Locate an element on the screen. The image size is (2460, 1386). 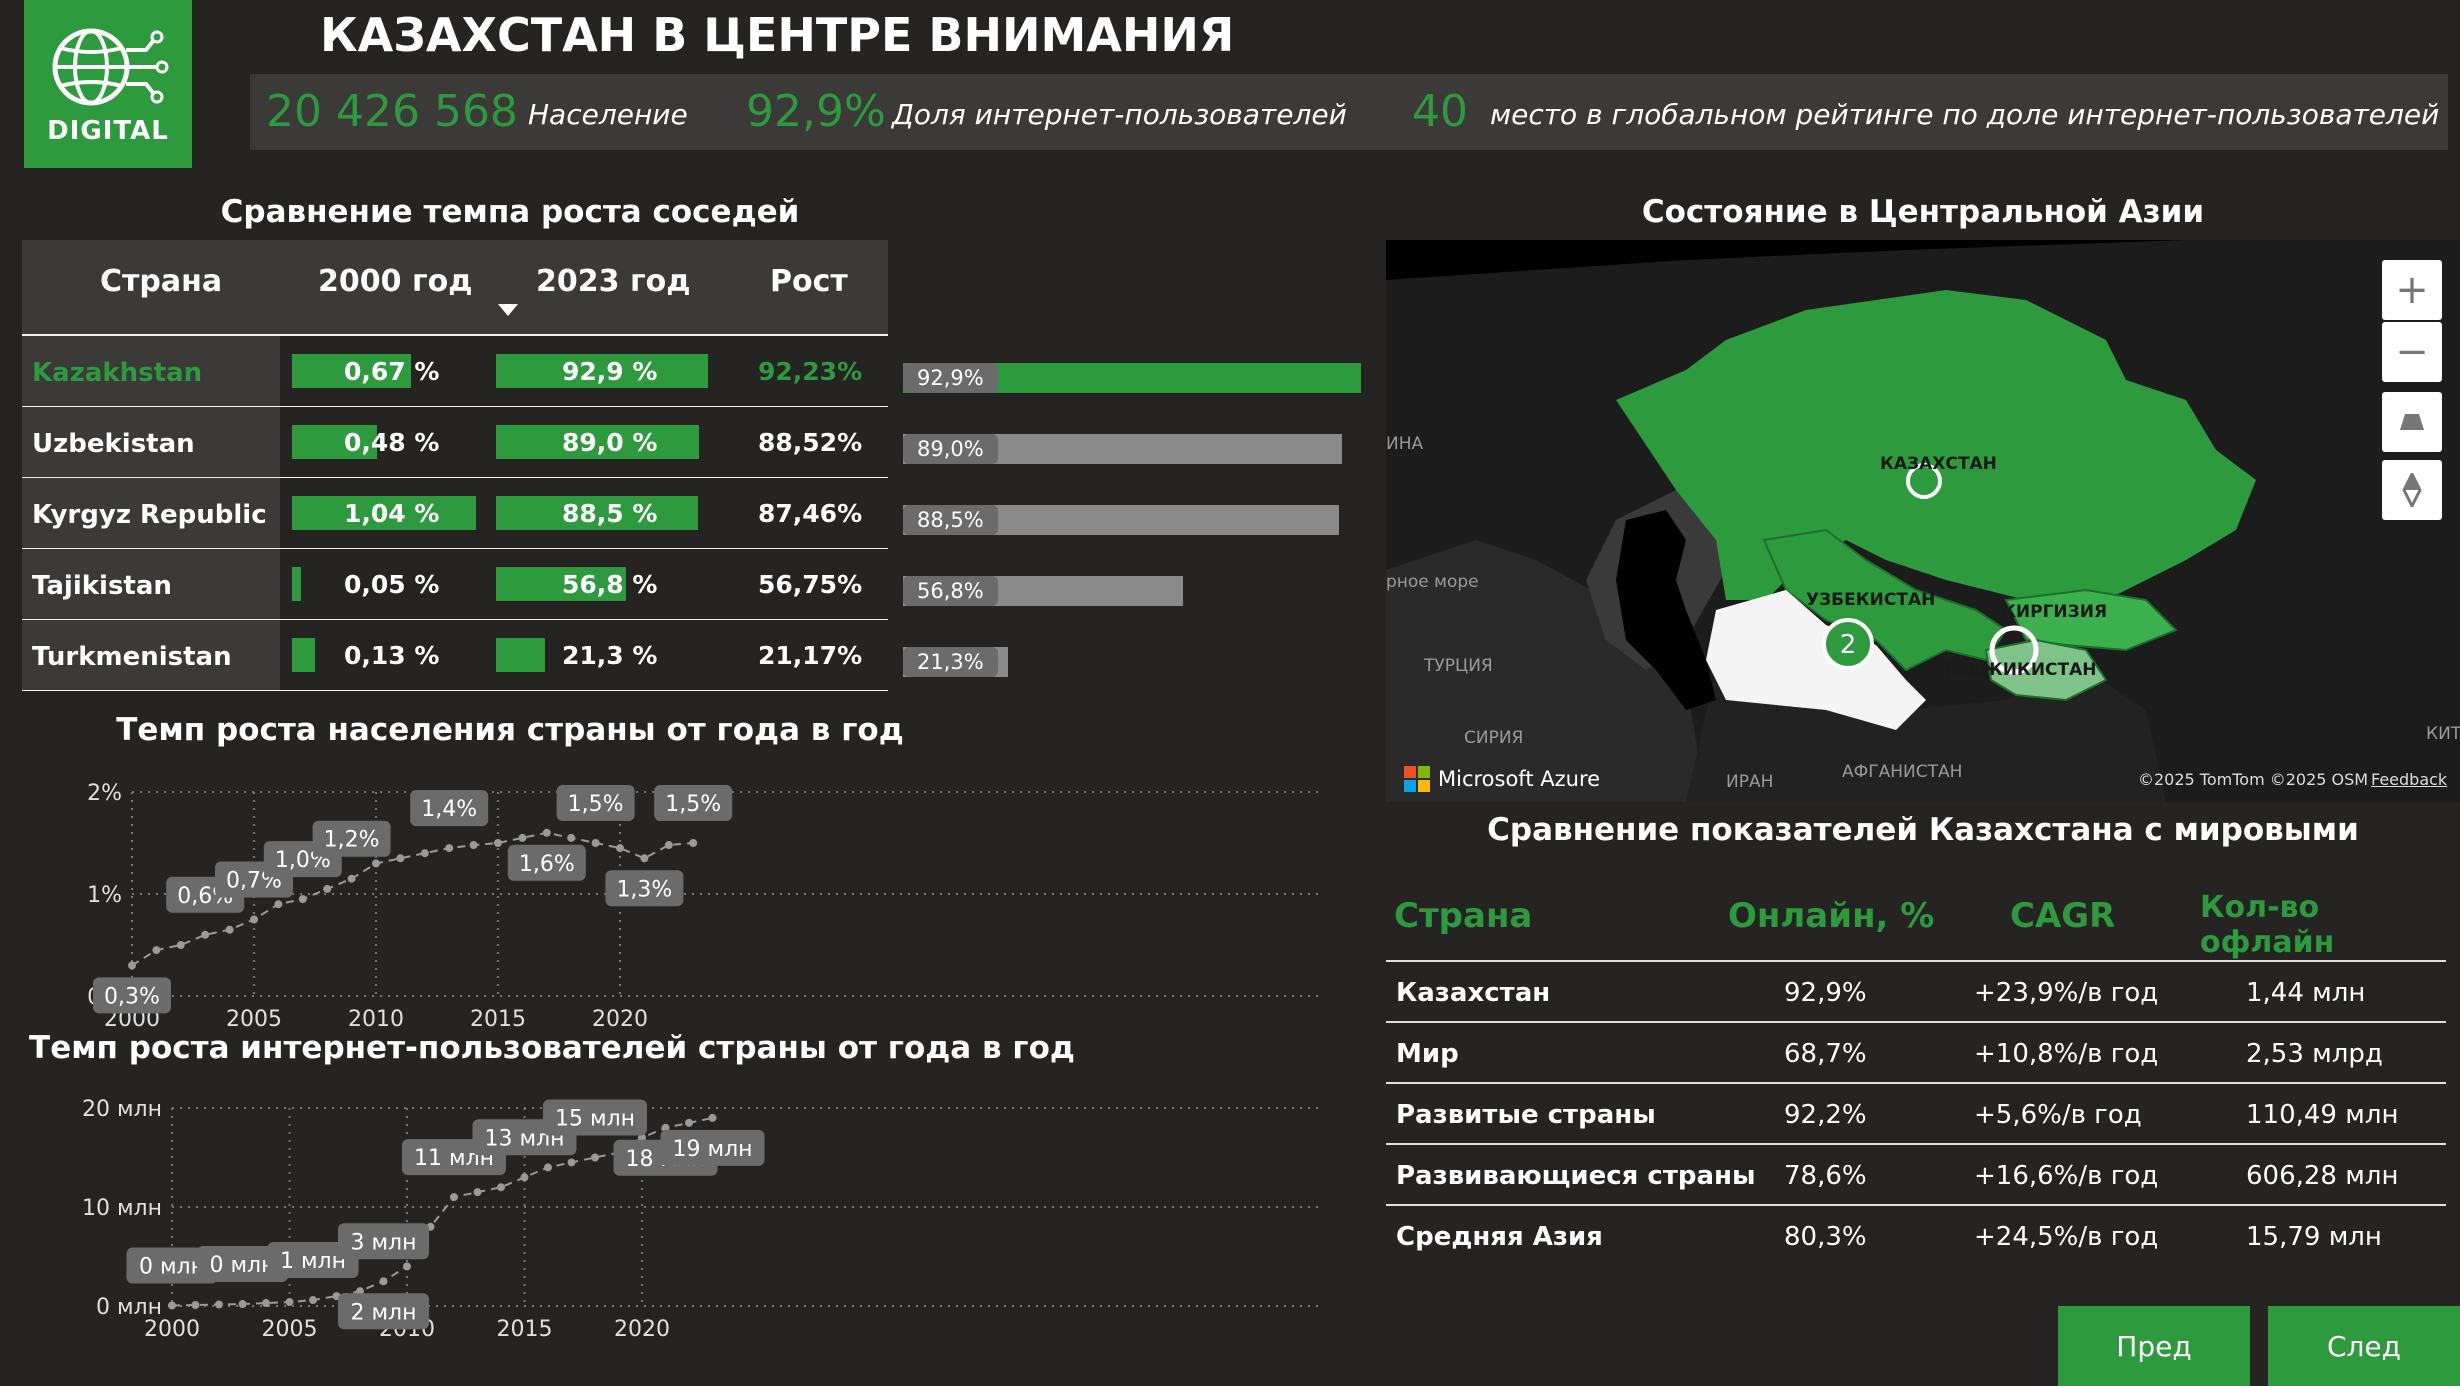
comparison-header-country: Страна is located at coordinates (1463, 916).